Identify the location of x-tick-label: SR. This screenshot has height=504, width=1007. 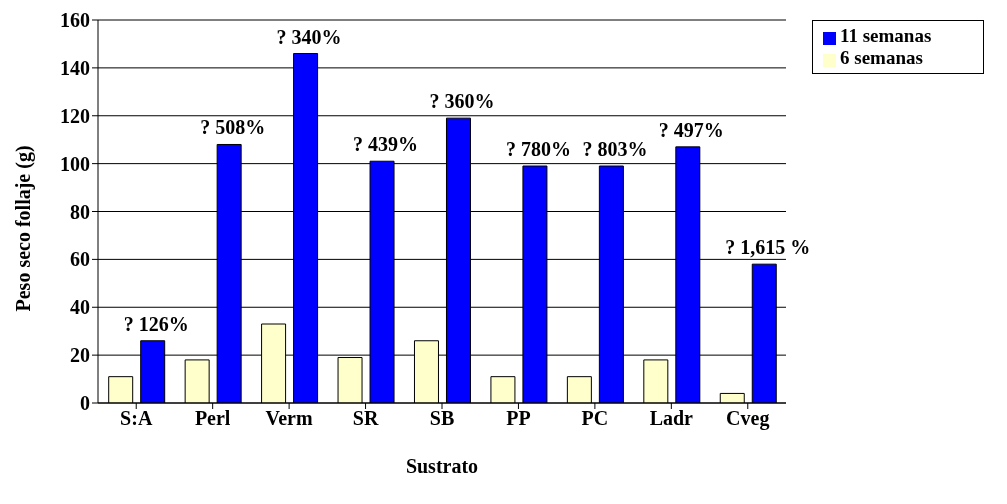
(365, 418).